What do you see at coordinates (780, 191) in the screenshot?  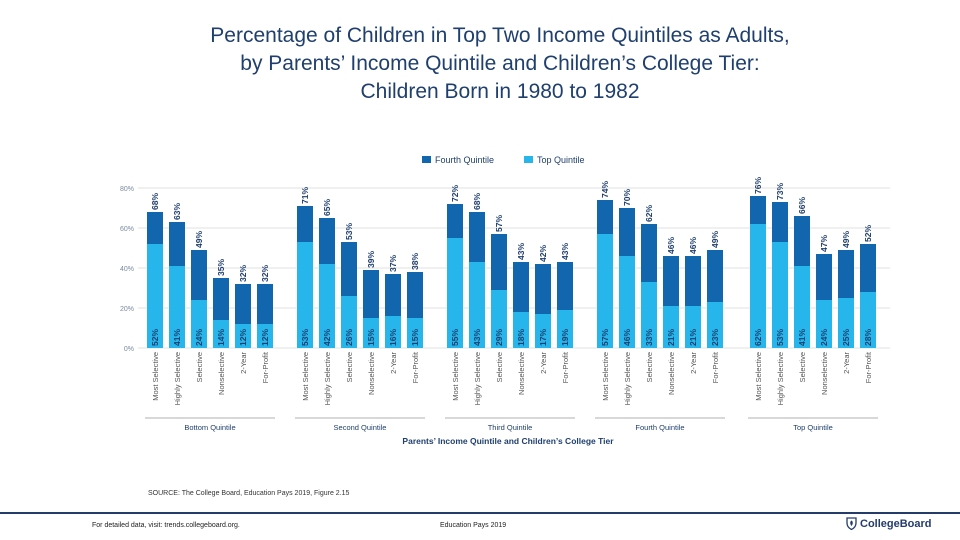 I see `data-label-total: 73%` at bounding box center [780, 191].